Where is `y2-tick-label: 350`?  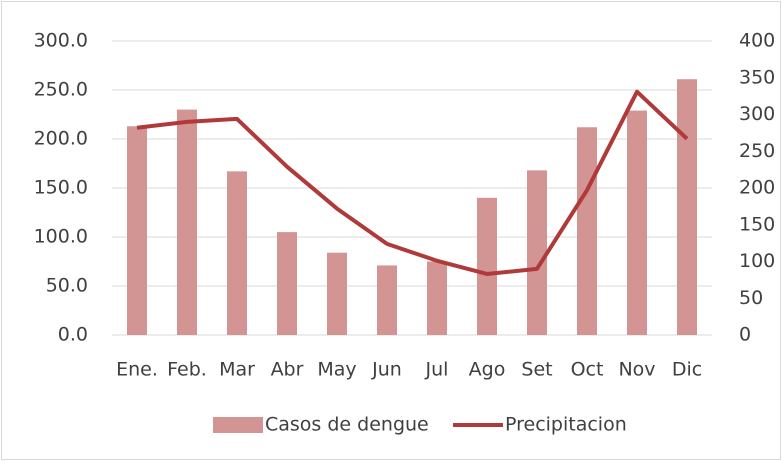
y2-tick-label: 350 is located at coordinates (757, 77).